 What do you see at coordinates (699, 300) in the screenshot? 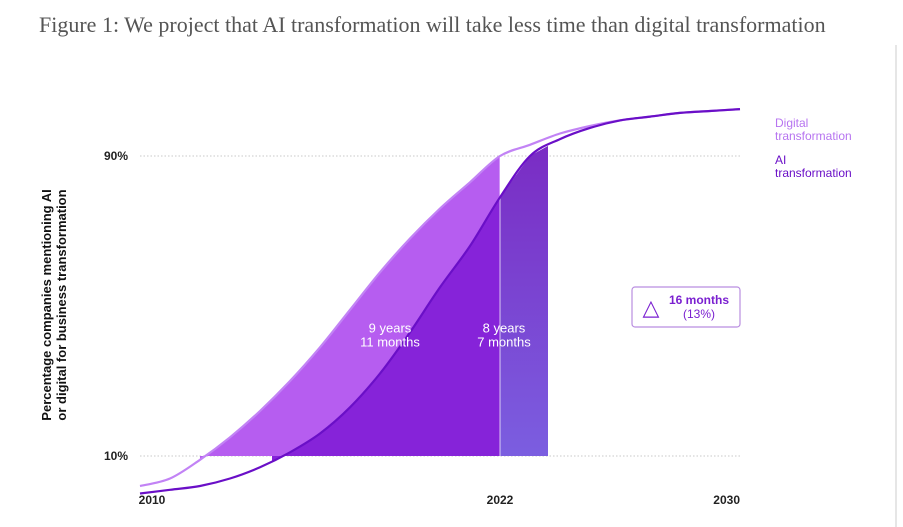
I see `callout-text: 16 months` at bounding box center [699, 300].